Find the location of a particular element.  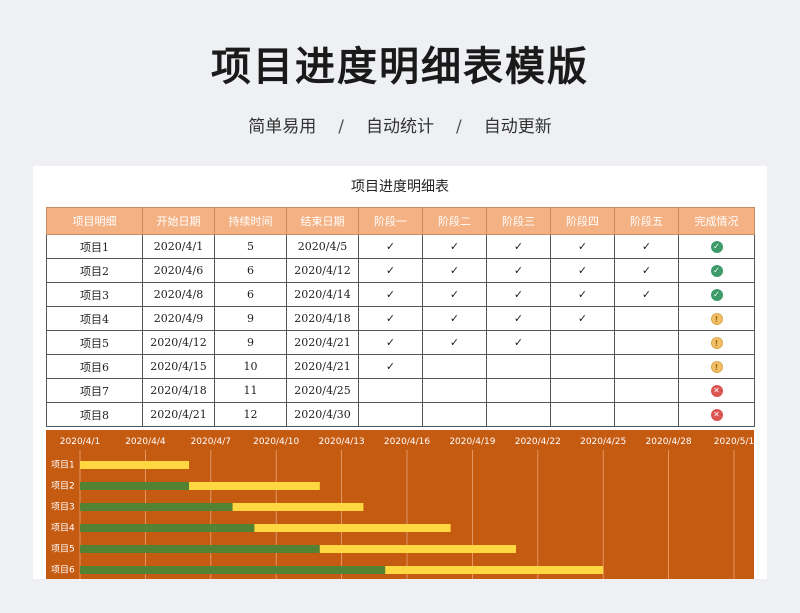

cell-project-name: 项目6 is located at coordinates (94, 366).